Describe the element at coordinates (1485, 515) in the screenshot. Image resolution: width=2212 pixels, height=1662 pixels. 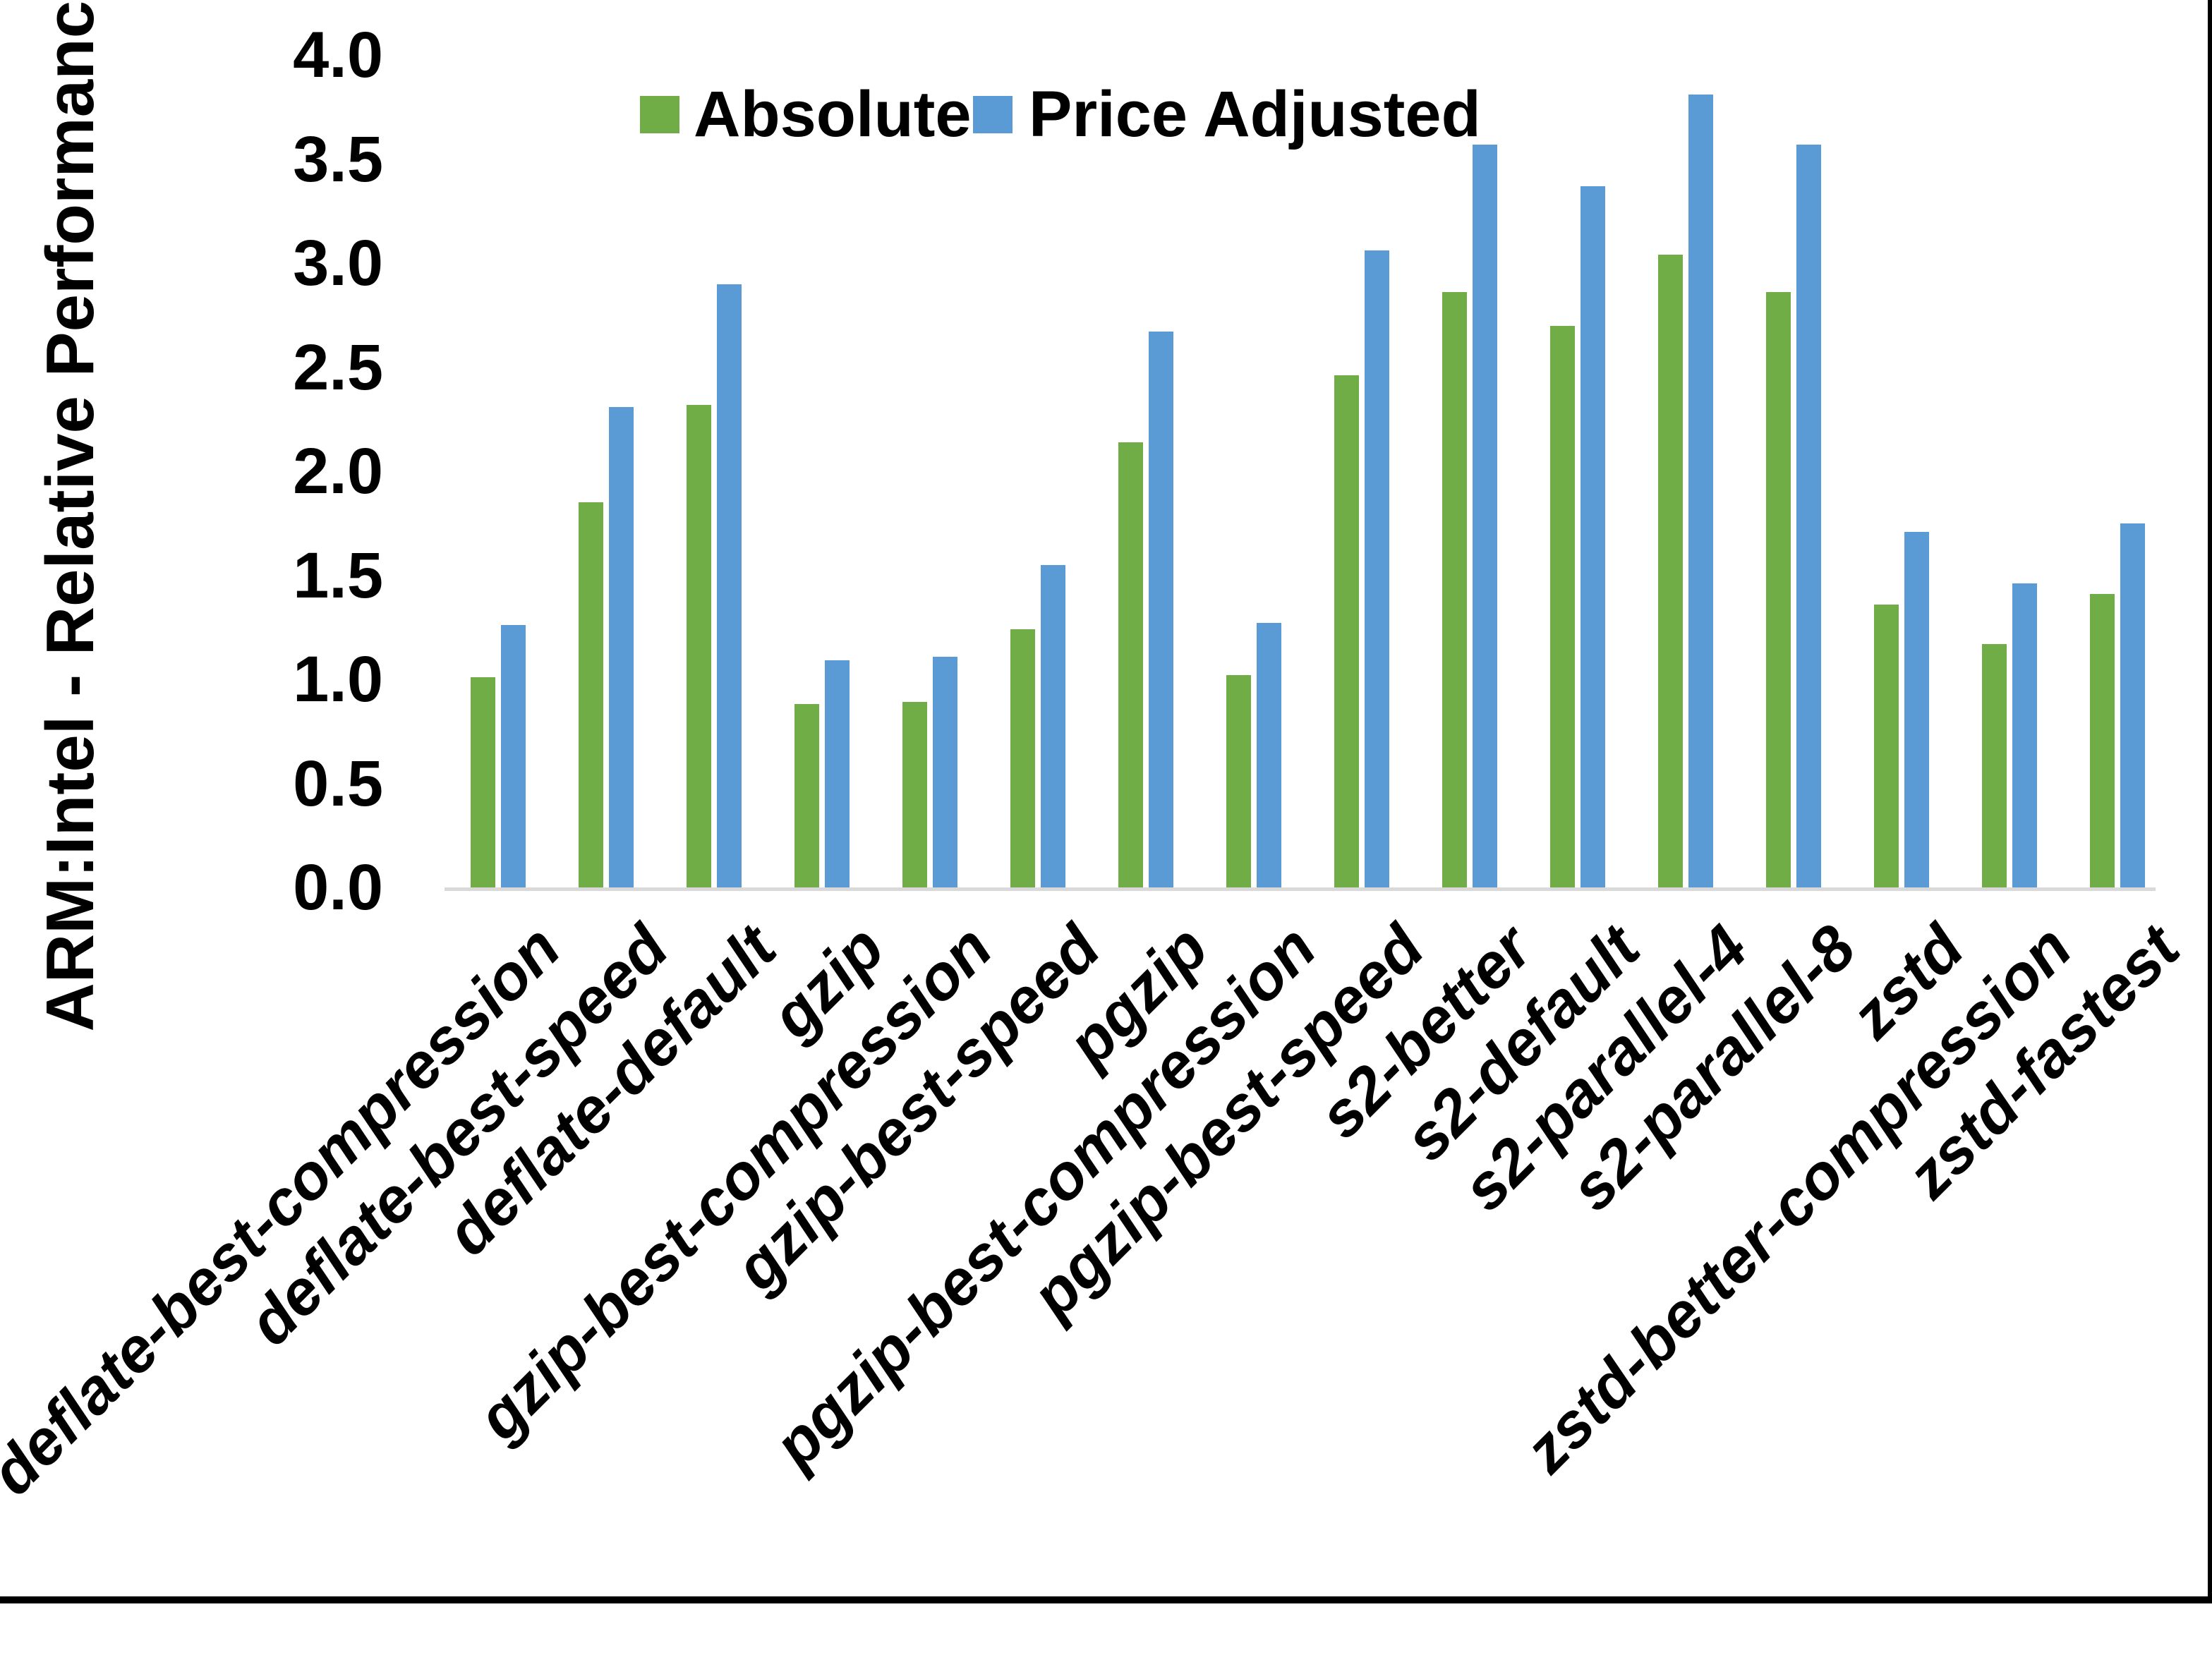
I see `bar-price-adjusted-s2-better` at that location.